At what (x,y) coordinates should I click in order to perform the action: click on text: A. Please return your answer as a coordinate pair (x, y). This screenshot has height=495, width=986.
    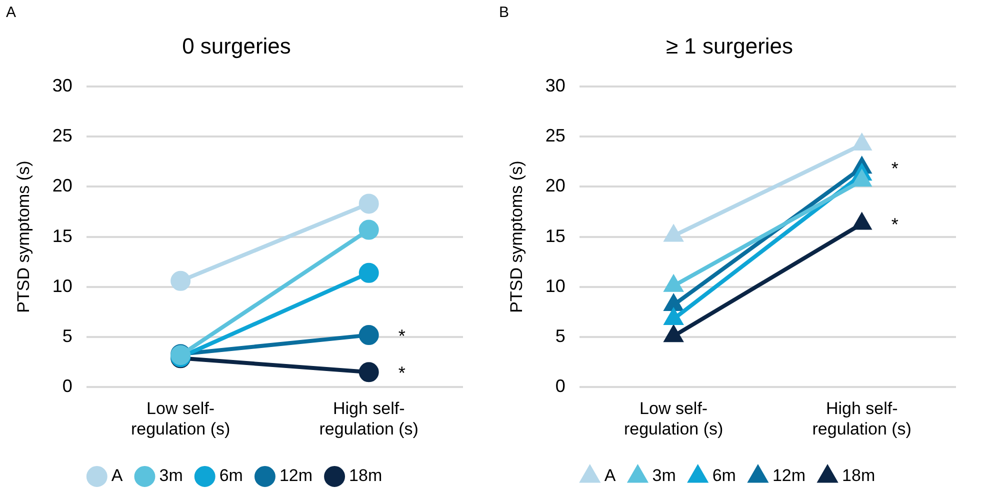
    Looking at the image, I should click on (11, 12).